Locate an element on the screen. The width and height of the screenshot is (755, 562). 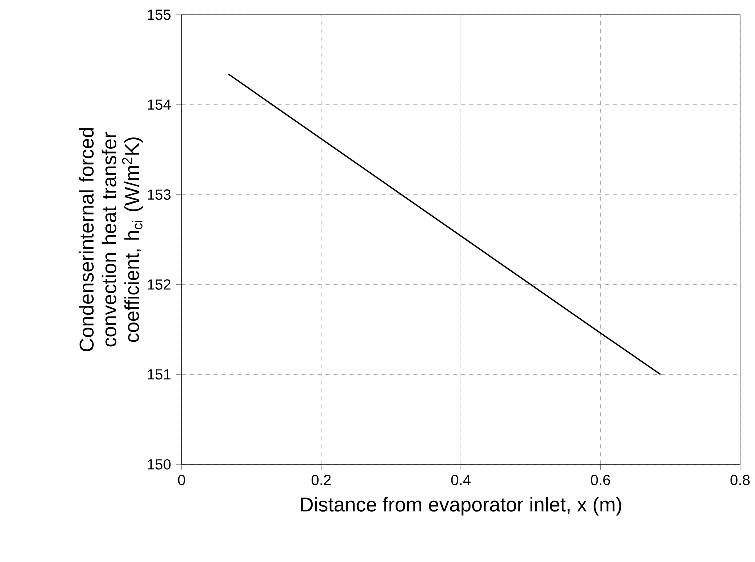
x-tick-label: 0.6 is located at coordinates (600, 480).